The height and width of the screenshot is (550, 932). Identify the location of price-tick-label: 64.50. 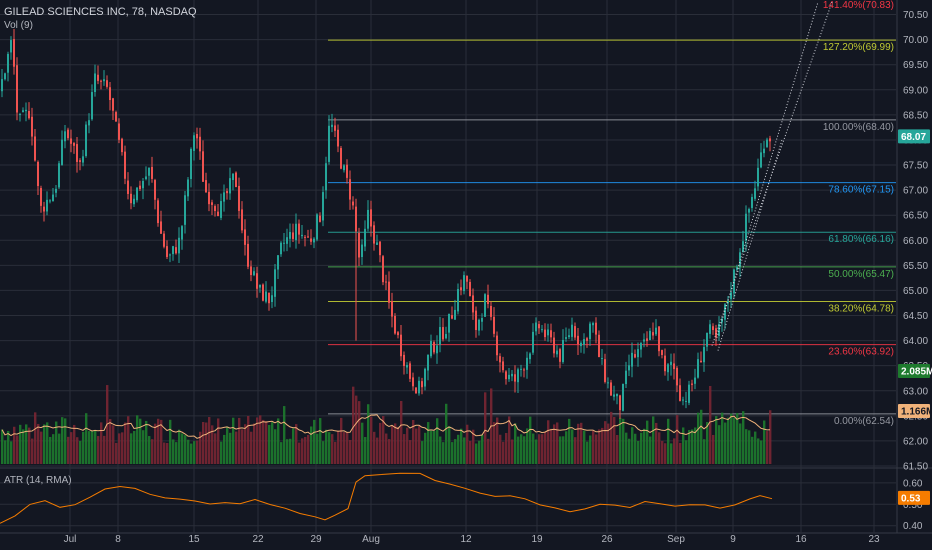
(915, 316).